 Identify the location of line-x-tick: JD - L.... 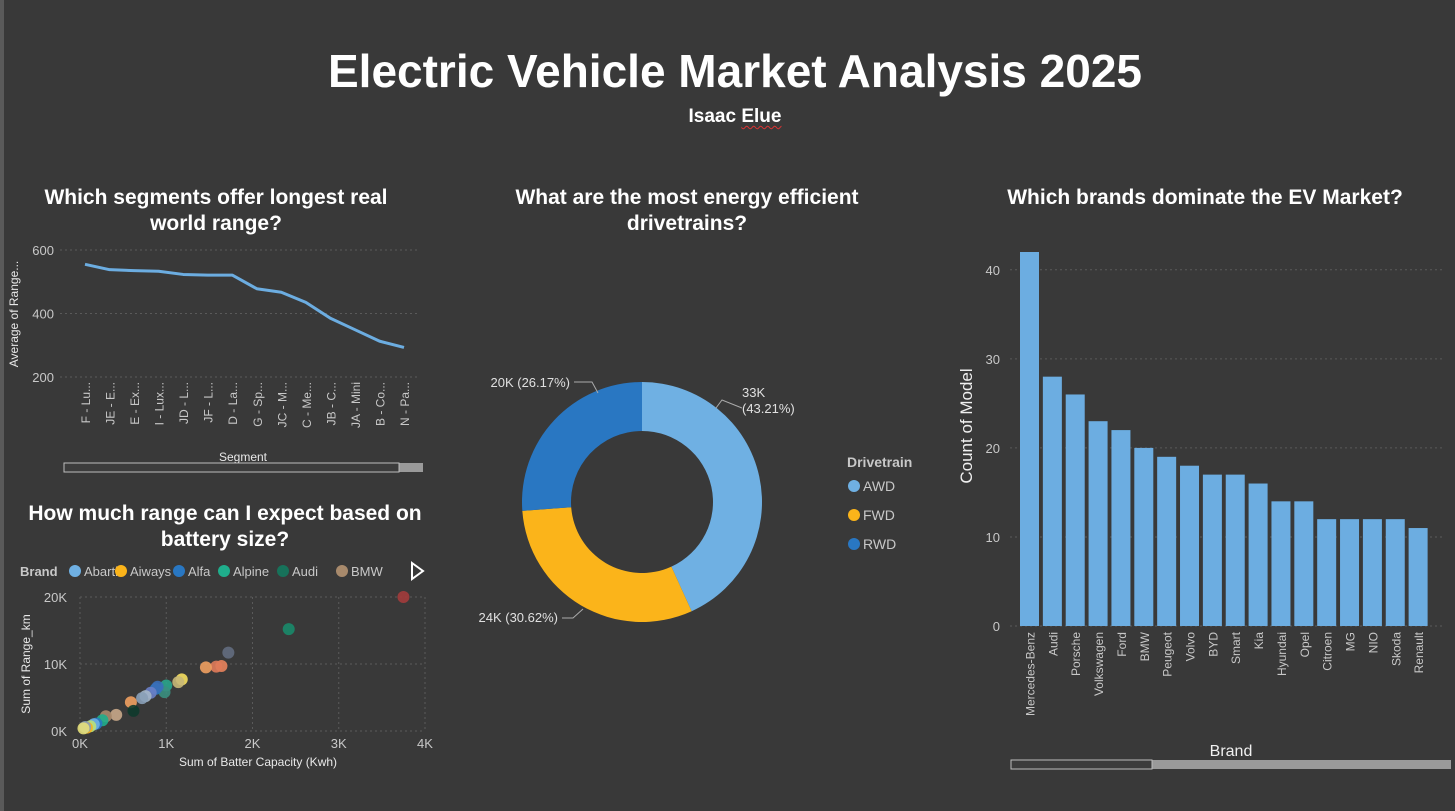
(184, 403).